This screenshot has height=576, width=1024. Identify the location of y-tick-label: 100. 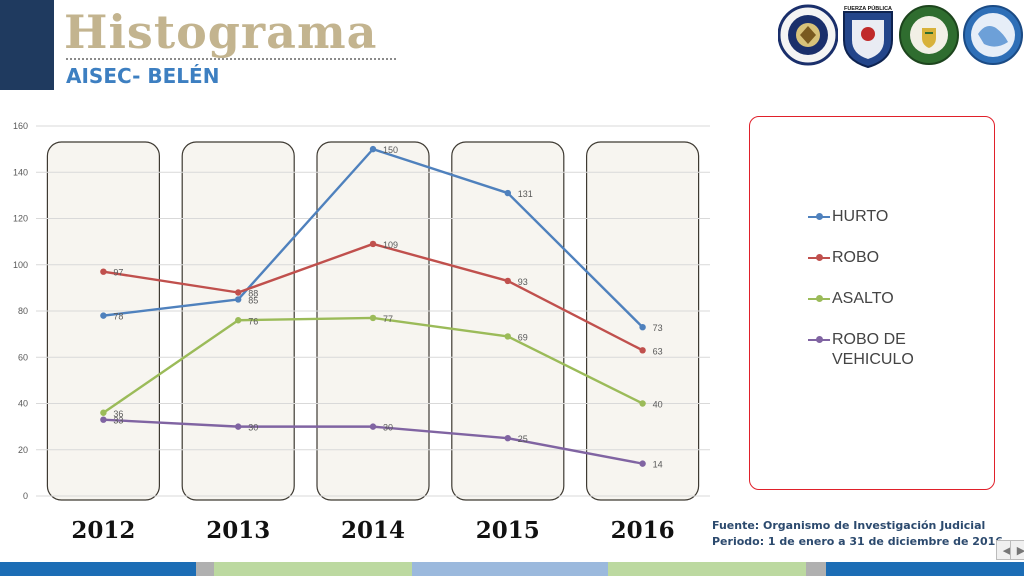
(20, 265).